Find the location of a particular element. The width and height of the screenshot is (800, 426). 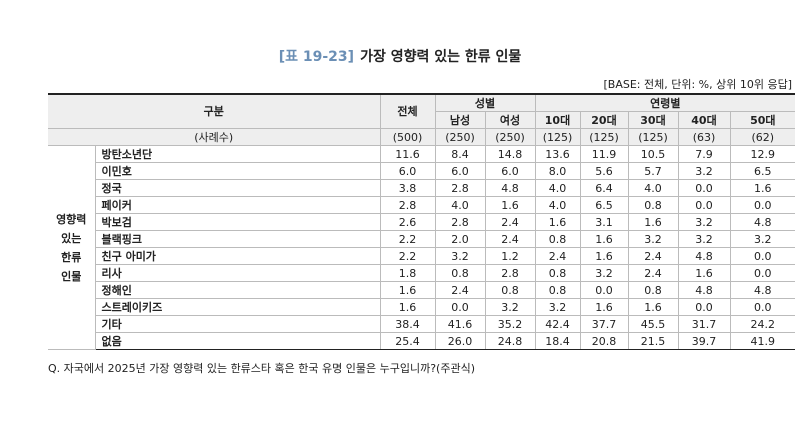

value-cell: 14.8 is located at coordinates (510, 154).